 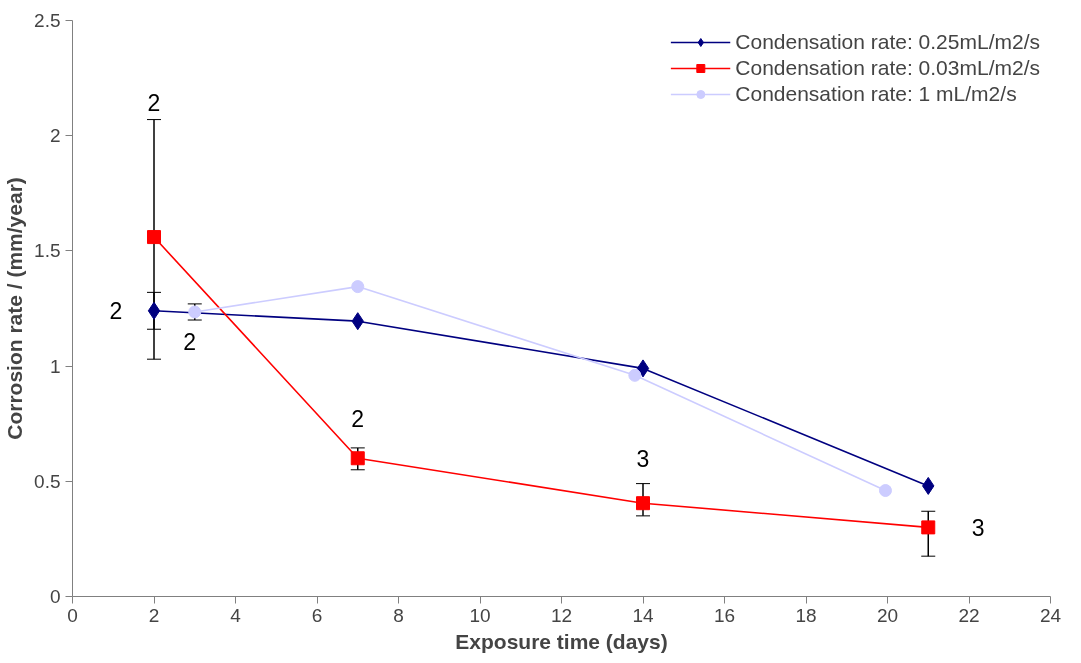 What do you see at coordinates (887, 68) in the screenshot?
I see `legend-label: Condensation rate: 0.03mL/m2/s` at bounding box center [887, 68].